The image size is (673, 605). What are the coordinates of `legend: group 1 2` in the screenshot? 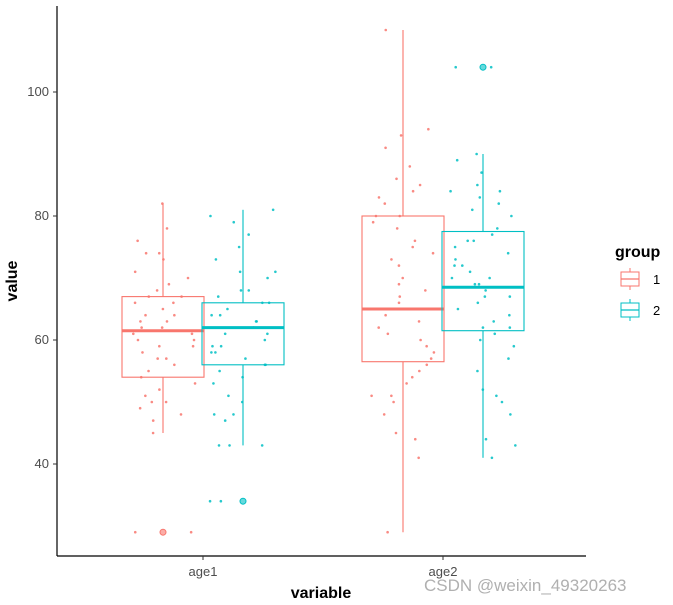 It's located at (638, 282).